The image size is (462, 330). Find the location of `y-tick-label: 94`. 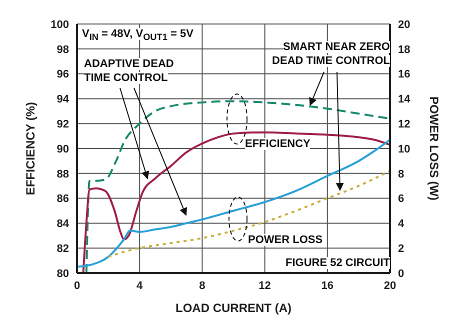

y-tick-label: 94 is located at coordinates (63, 100).